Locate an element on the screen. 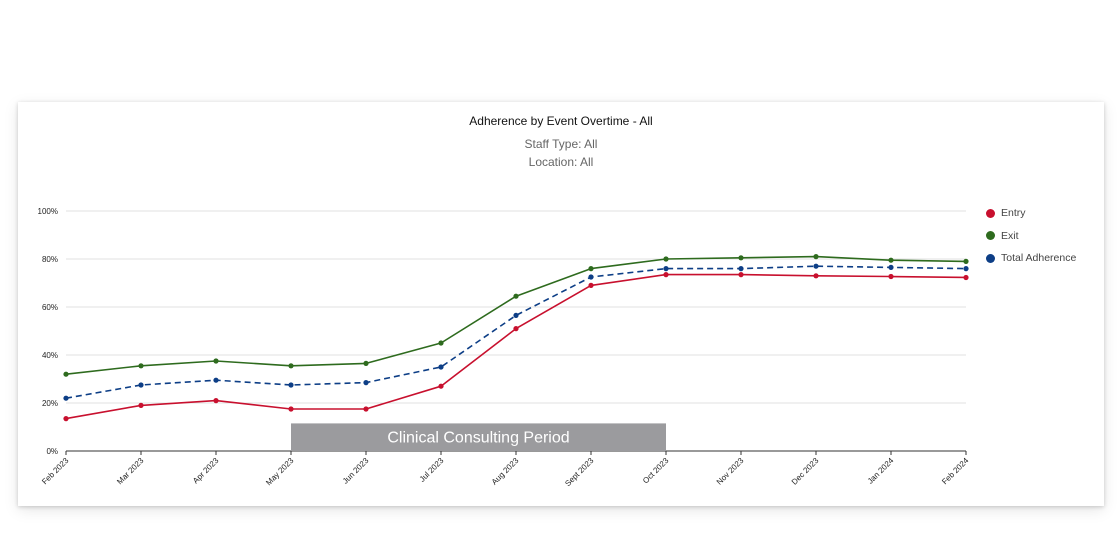  x-tick-label: Dec 2023 is located at coordinates (805, 471).